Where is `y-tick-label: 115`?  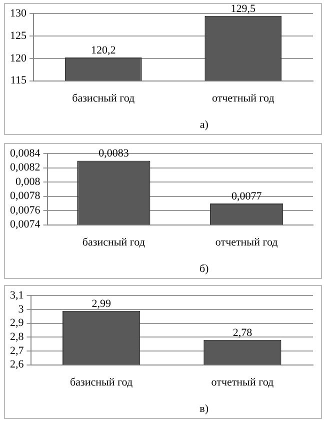
y-tick-label: 115 is located at coordinates (18, 80).